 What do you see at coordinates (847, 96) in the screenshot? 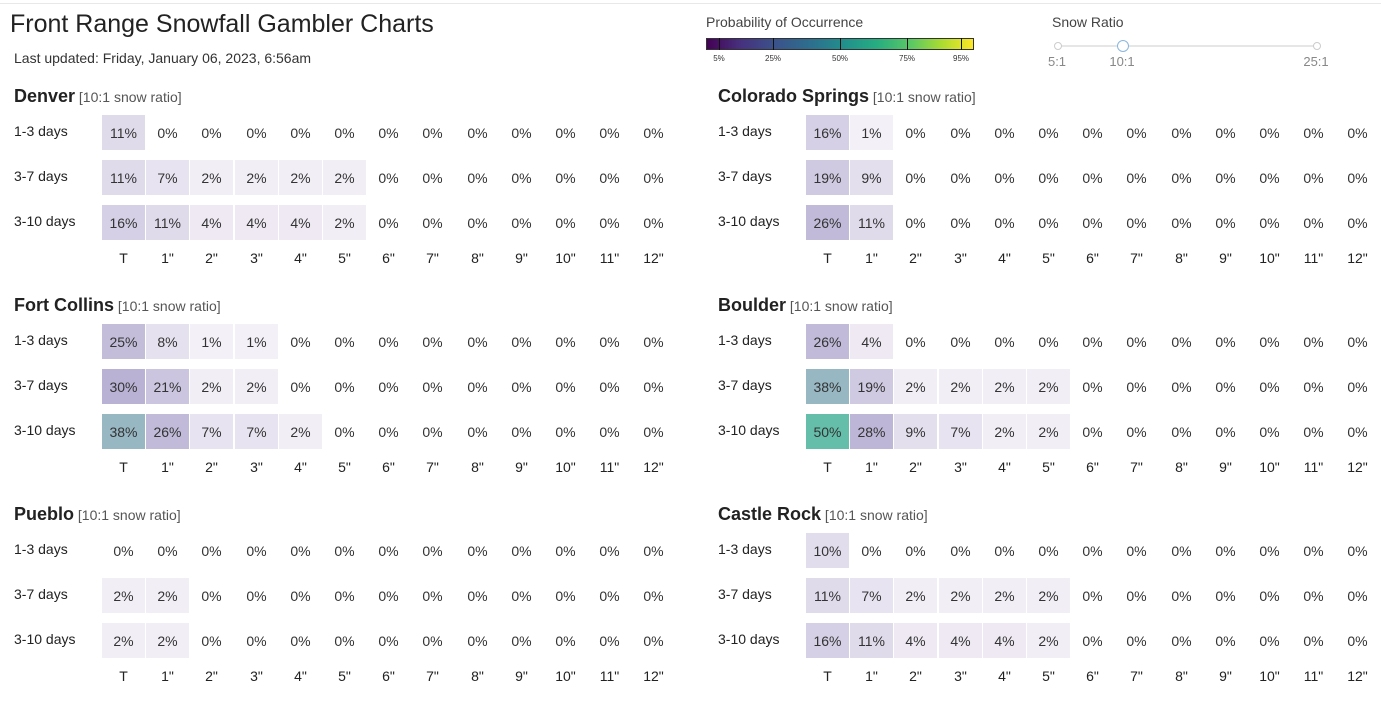
I see `panel-header: Colorado Springs [10:1 snow ratio]` at bounding box center [847, 96].